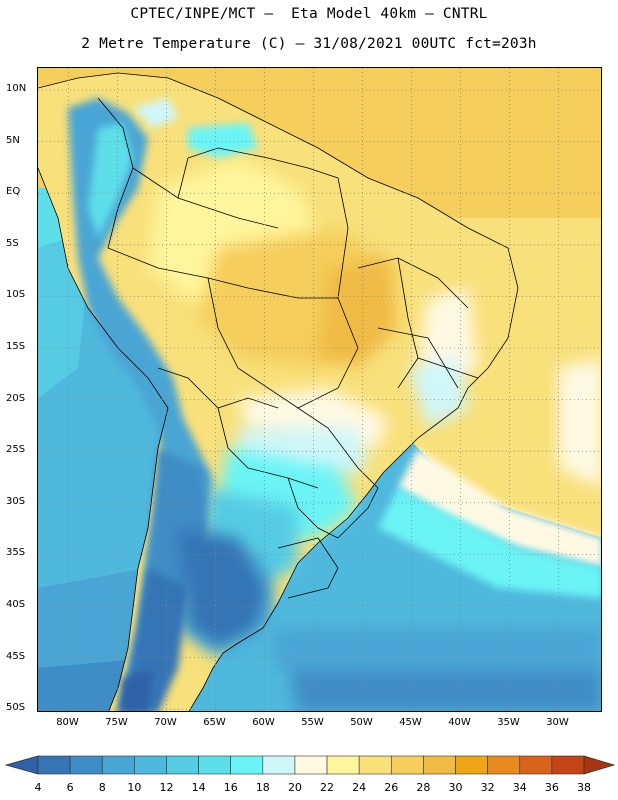  Describe the element at coordinates (410, 722) in the screenshot. I see `lon-label: 45W` at that location.